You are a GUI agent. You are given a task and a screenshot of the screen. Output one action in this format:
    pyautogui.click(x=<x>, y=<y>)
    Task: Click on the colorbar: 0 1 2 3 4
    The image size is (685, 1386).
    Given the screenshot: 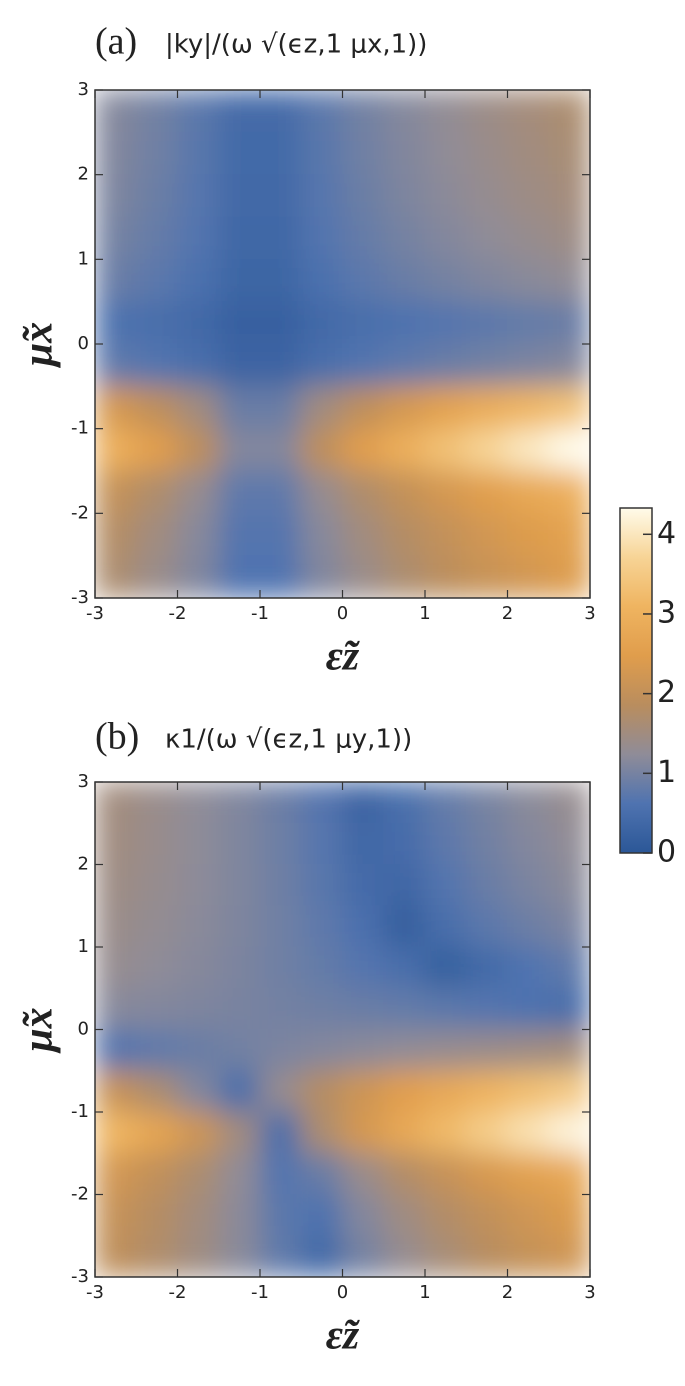 What is the action you would take?
    pyautogui.click(x=647, y=688)
    